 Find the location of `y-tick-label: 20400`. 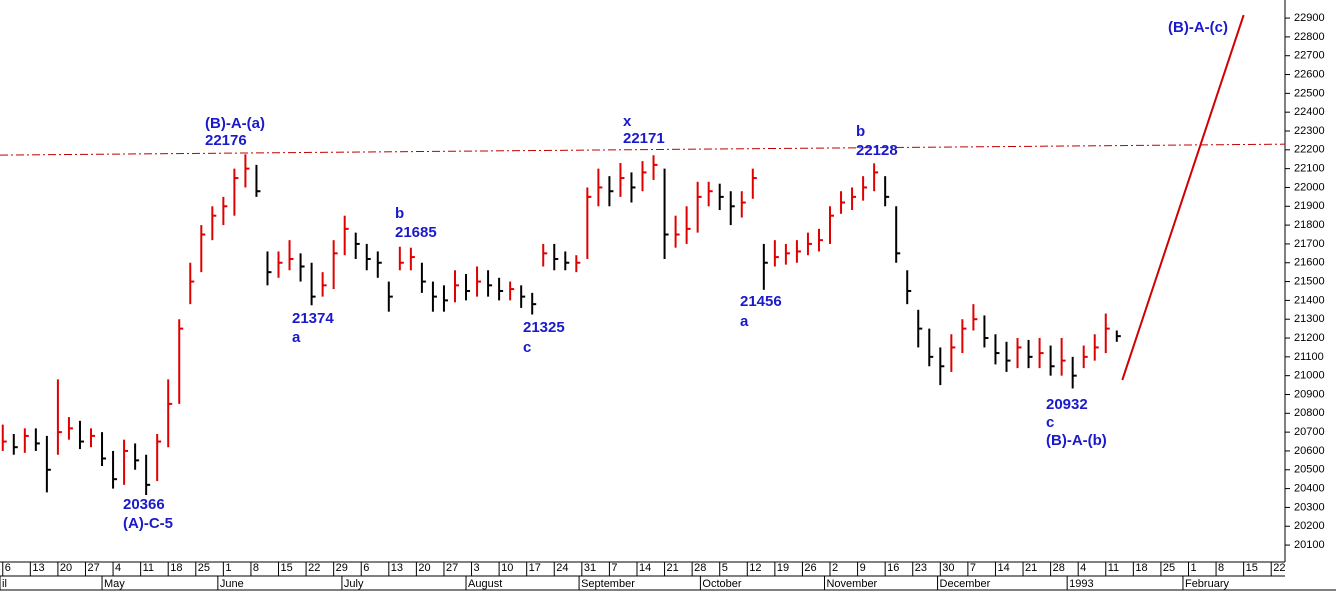

y-tick-label: 20400 is located at coordinates (1309, 489).